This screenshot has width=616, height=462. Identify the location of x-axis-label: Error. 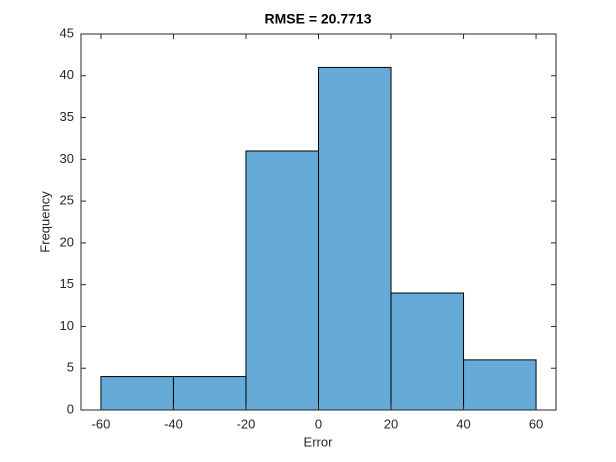
(319, 441).